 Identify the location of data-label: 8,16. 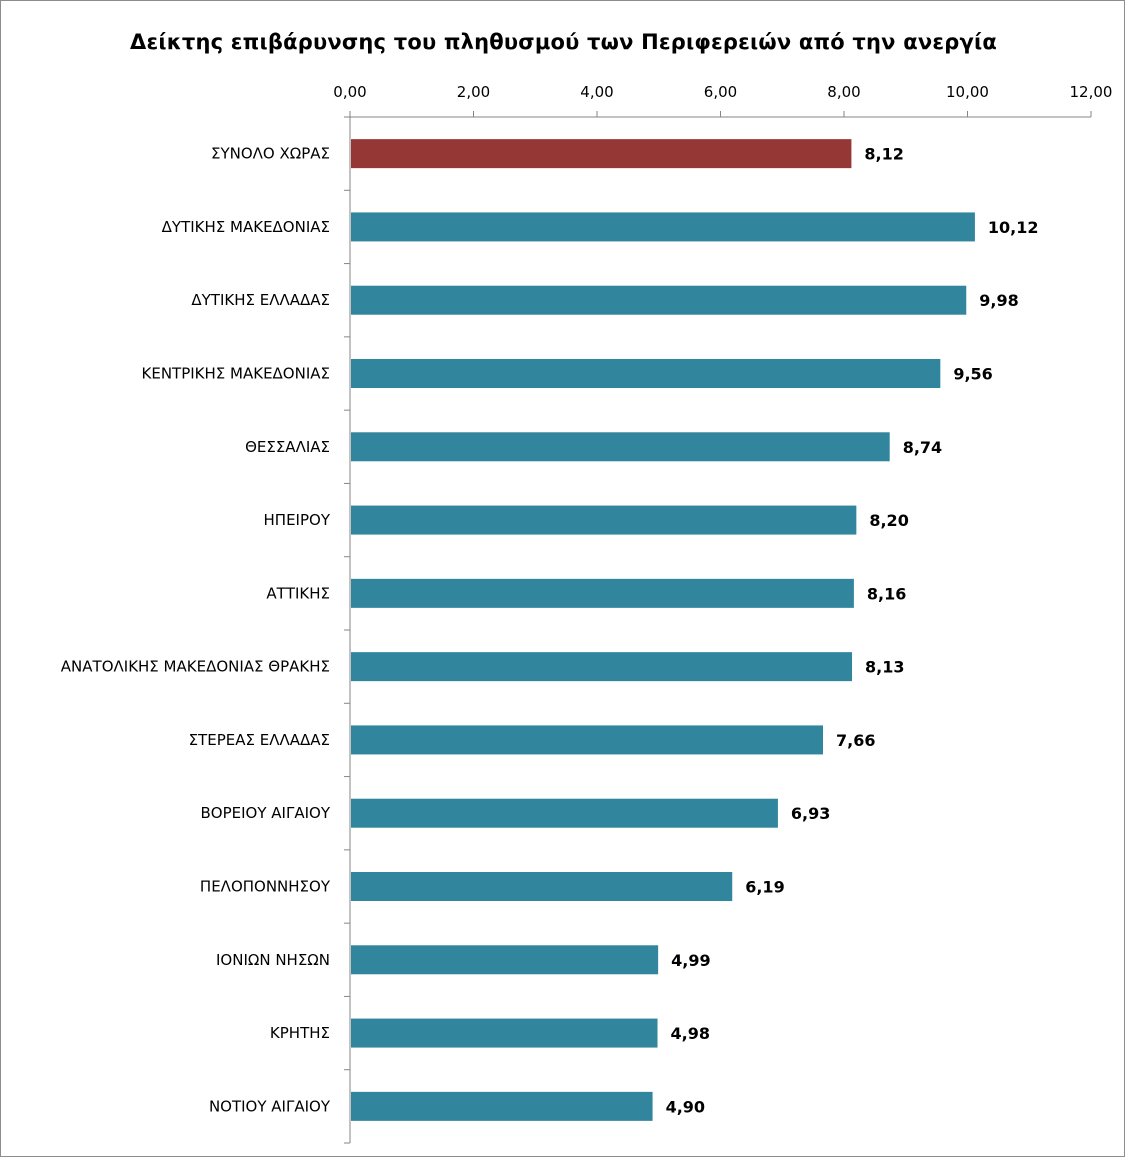
(886, 593).